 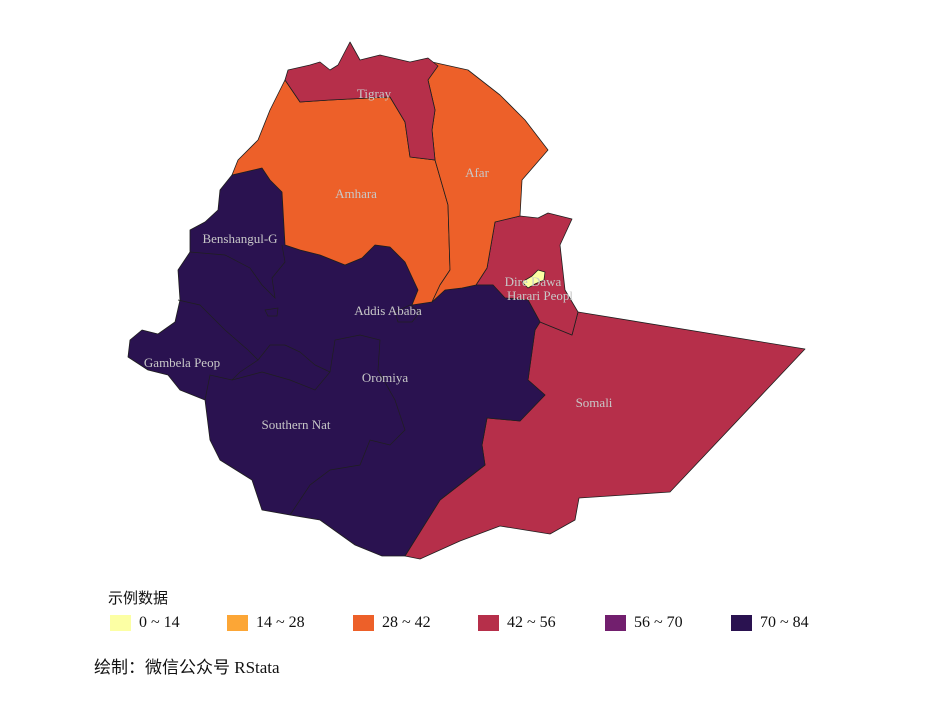 I want to click on legend-item: 70 ~ 84, so click(x=770, y=623).